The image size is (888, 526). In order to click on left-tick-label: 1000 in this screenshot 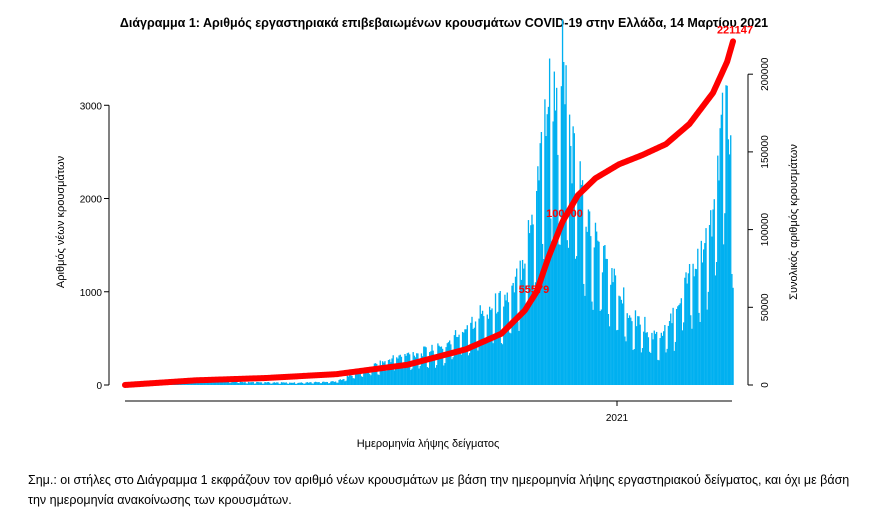, I will do `click(91, 293)`.